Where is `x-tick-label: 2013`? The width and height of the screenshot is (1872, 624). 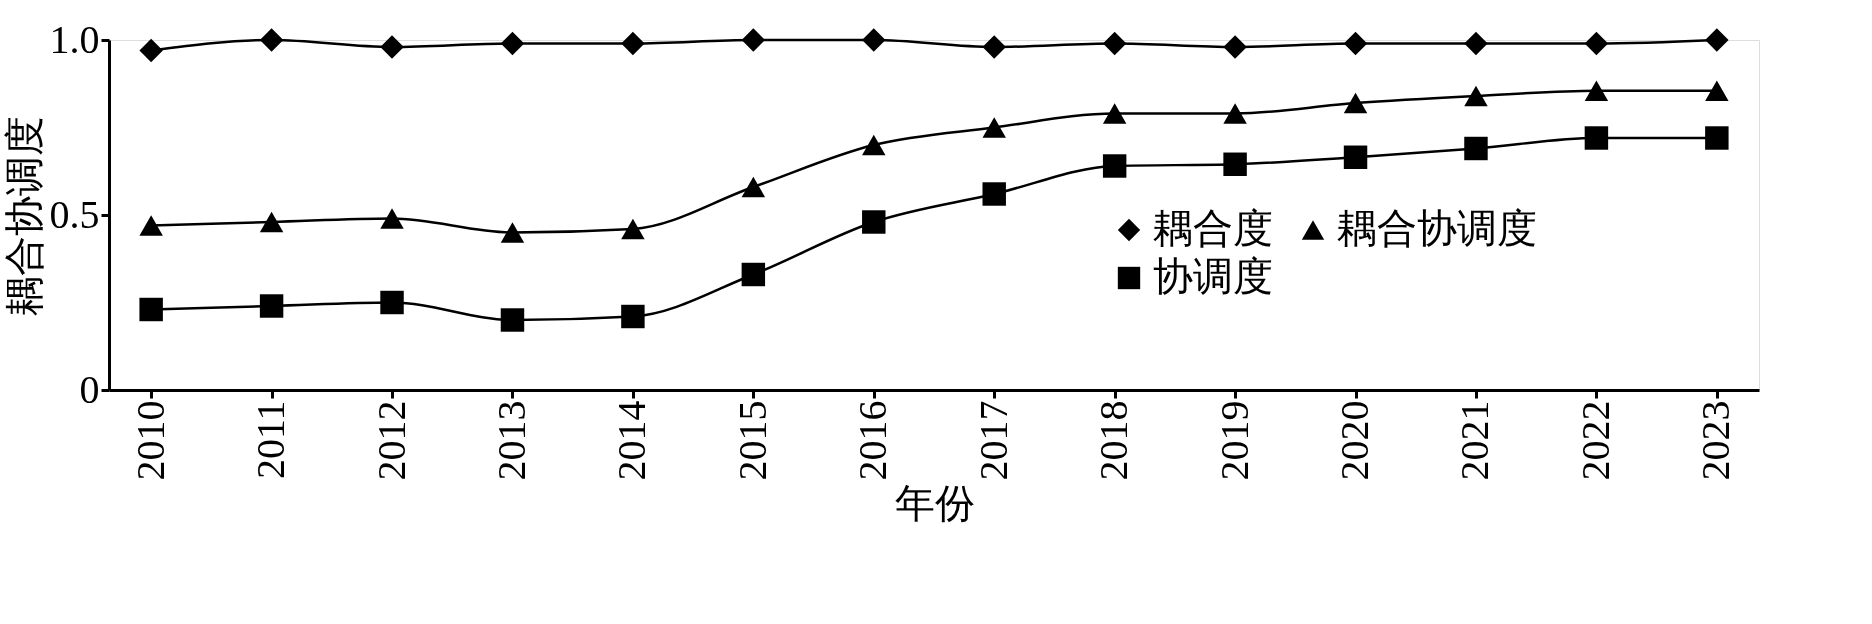
x-tick-label: 2013 is located at coordinates (511, 440).